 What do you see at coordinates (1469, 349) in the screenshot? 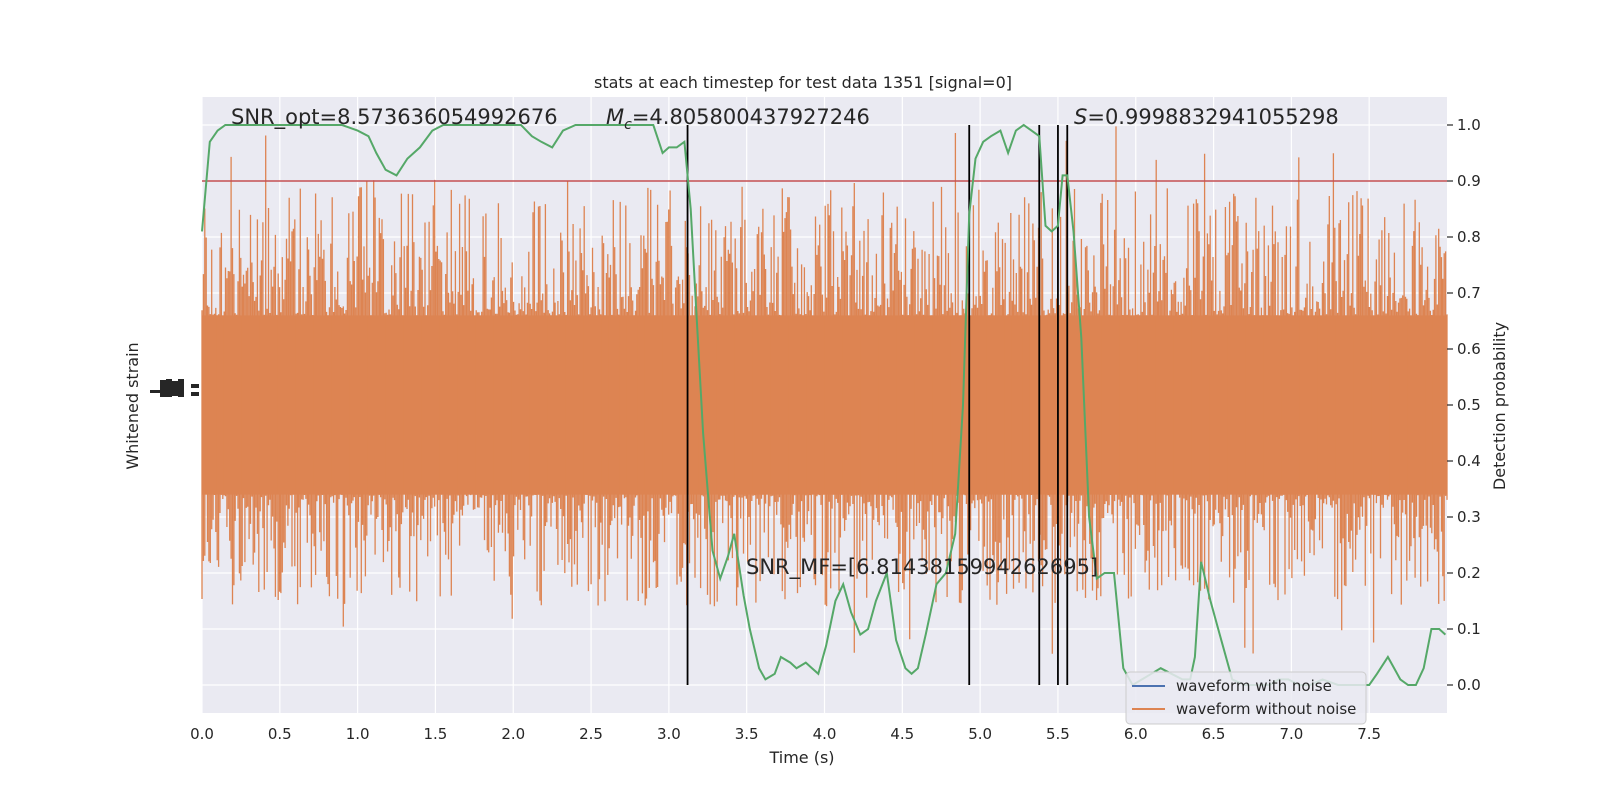
I see `y-right-tick-label: 0.6` at bounding box center [1469, 349].